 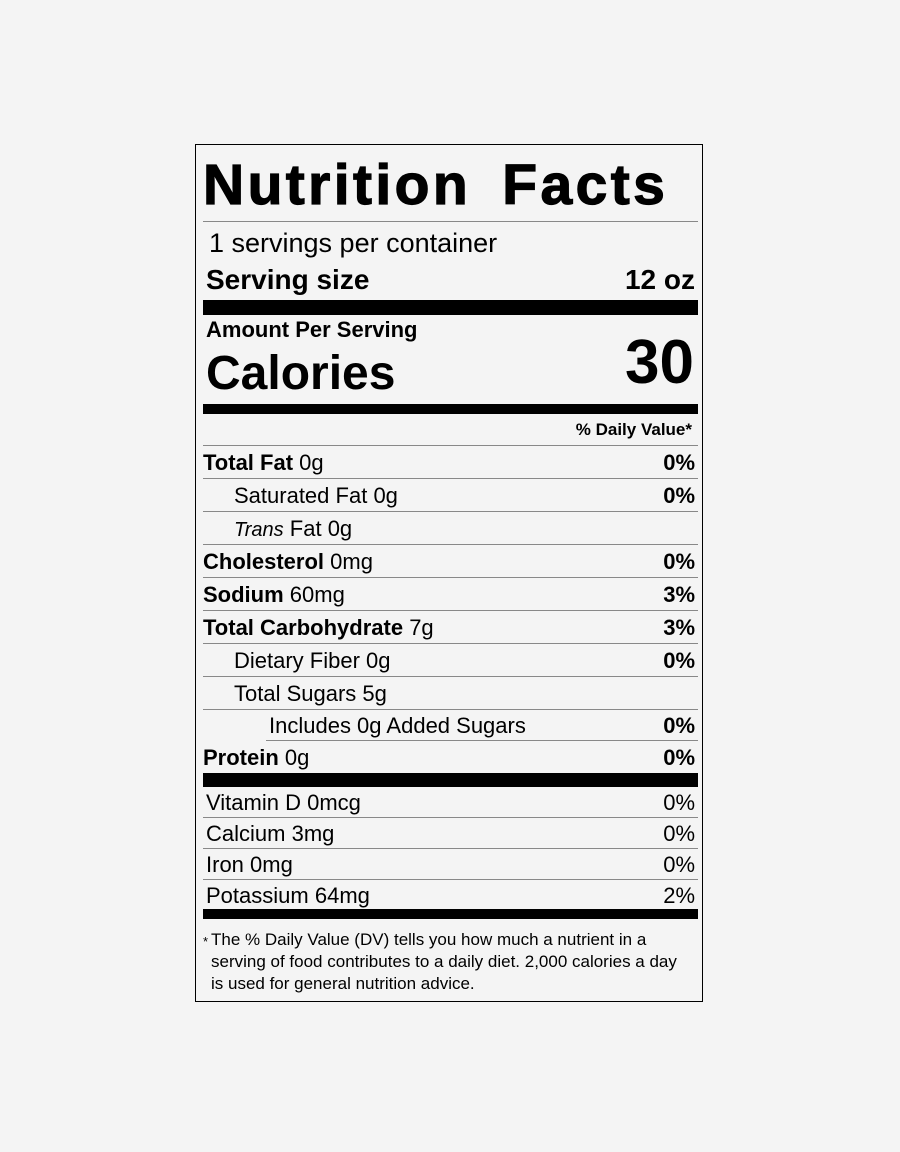 I want to click on nutrient-name: Saturated Fat 0g, so click(x=300, y=495).